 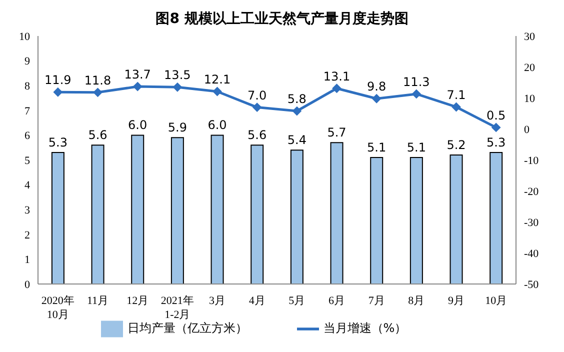 I want to click on x-tick-label: 6月, so click(x=336, y=301).